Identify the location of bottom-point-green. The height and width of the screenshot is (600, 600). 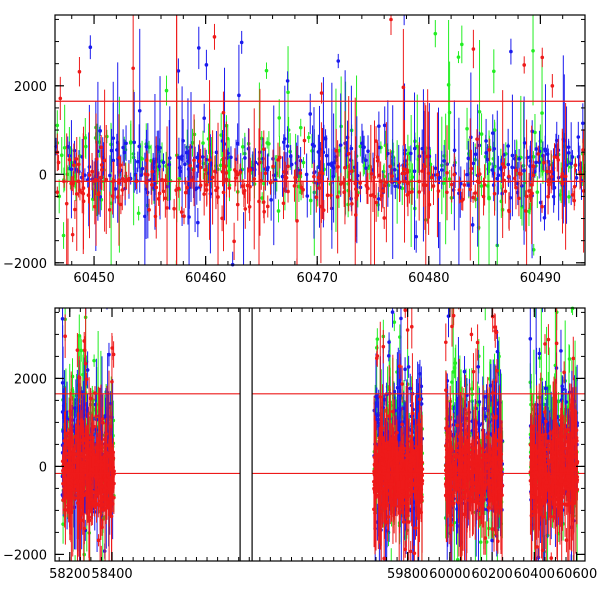
(541, 379).